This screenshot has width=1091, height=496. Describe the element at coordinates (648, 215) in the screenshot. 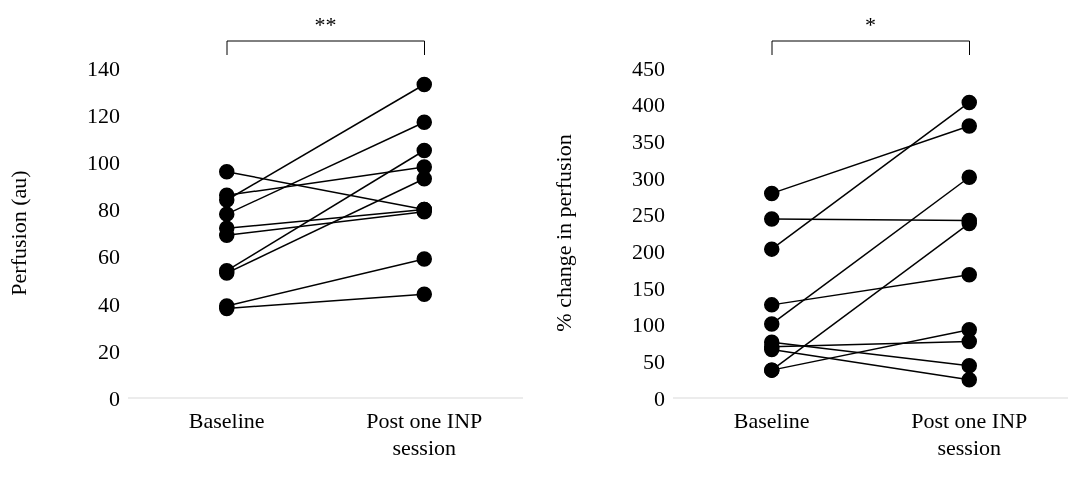

I see `y-tick-label: 250` at that location.